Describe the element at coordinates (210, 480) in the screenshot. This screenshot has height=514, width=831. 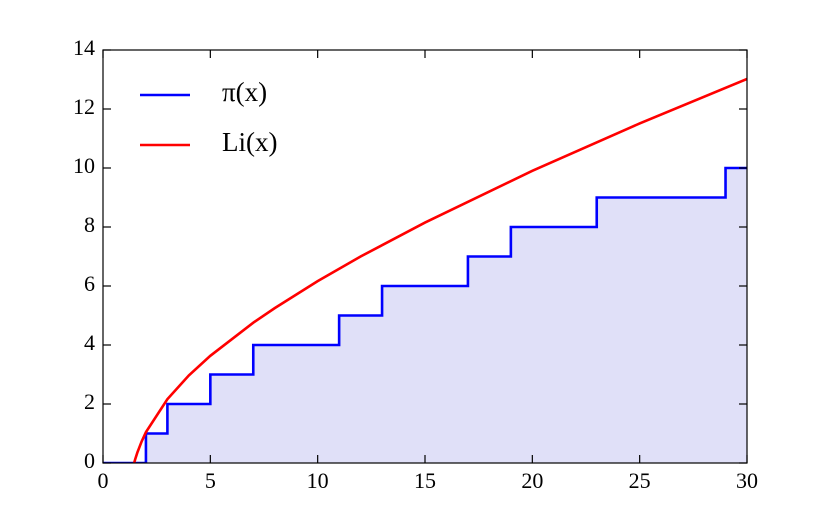
I see `x-tick-label: 5` at that location.